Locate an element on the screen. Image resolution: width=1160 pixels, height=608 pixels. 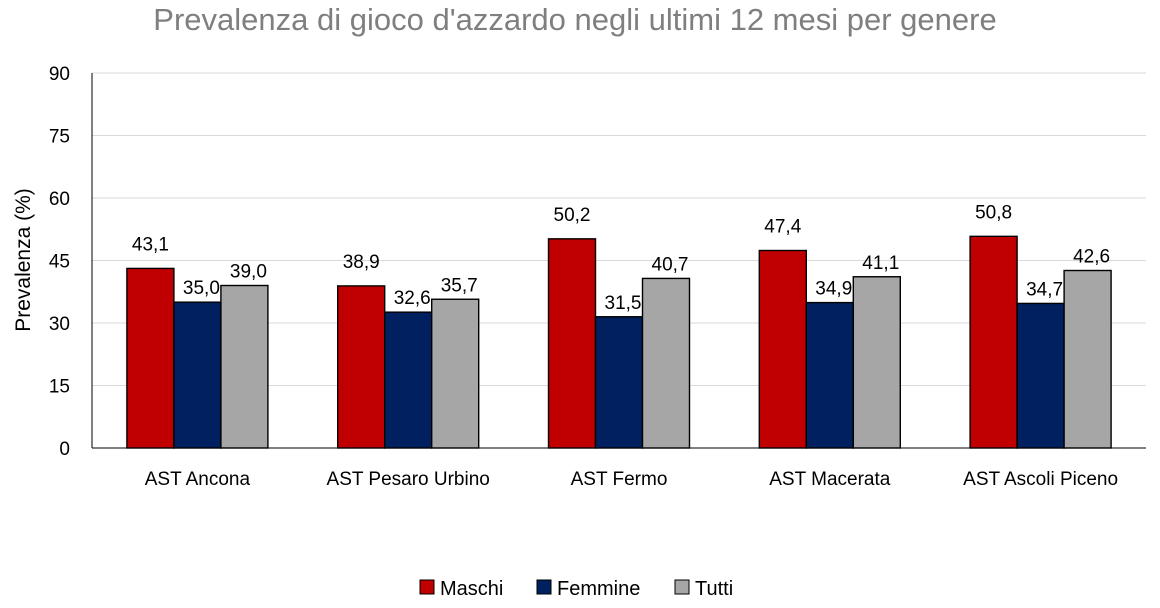
legend-label: Tutti is located at coordinates (714, 589).